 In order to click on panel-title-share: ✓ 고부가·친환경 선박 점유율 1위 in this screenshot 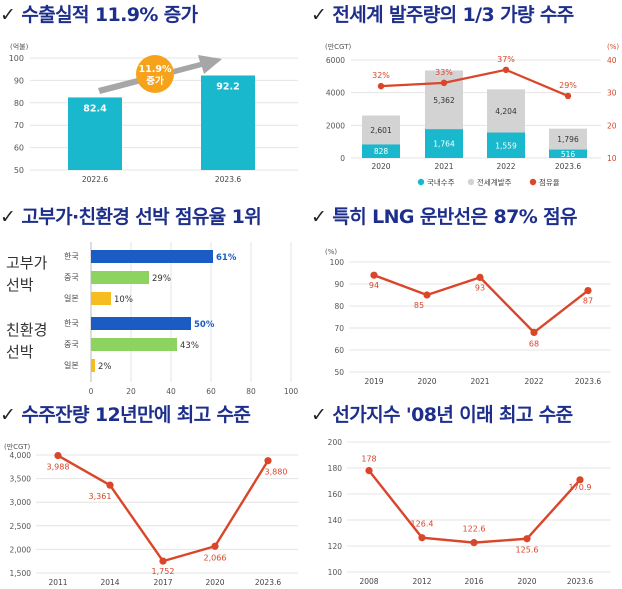, I will do `click(131, 217)`.